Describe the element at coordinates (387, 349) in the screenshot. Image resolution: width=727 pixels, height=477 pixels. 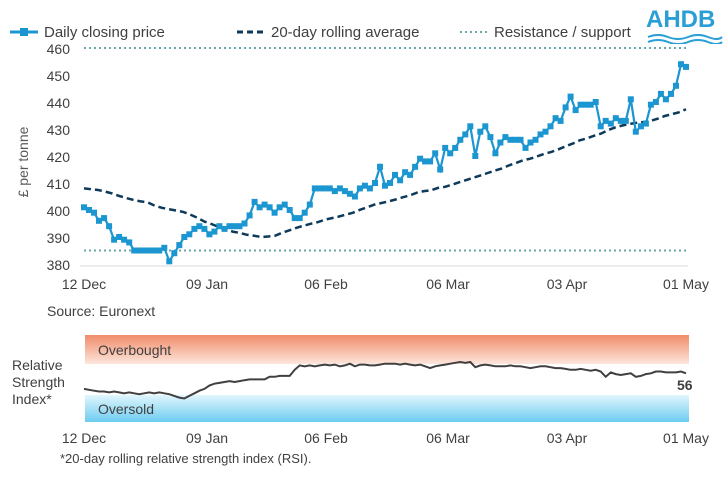
I see `overbought-band` at that location.